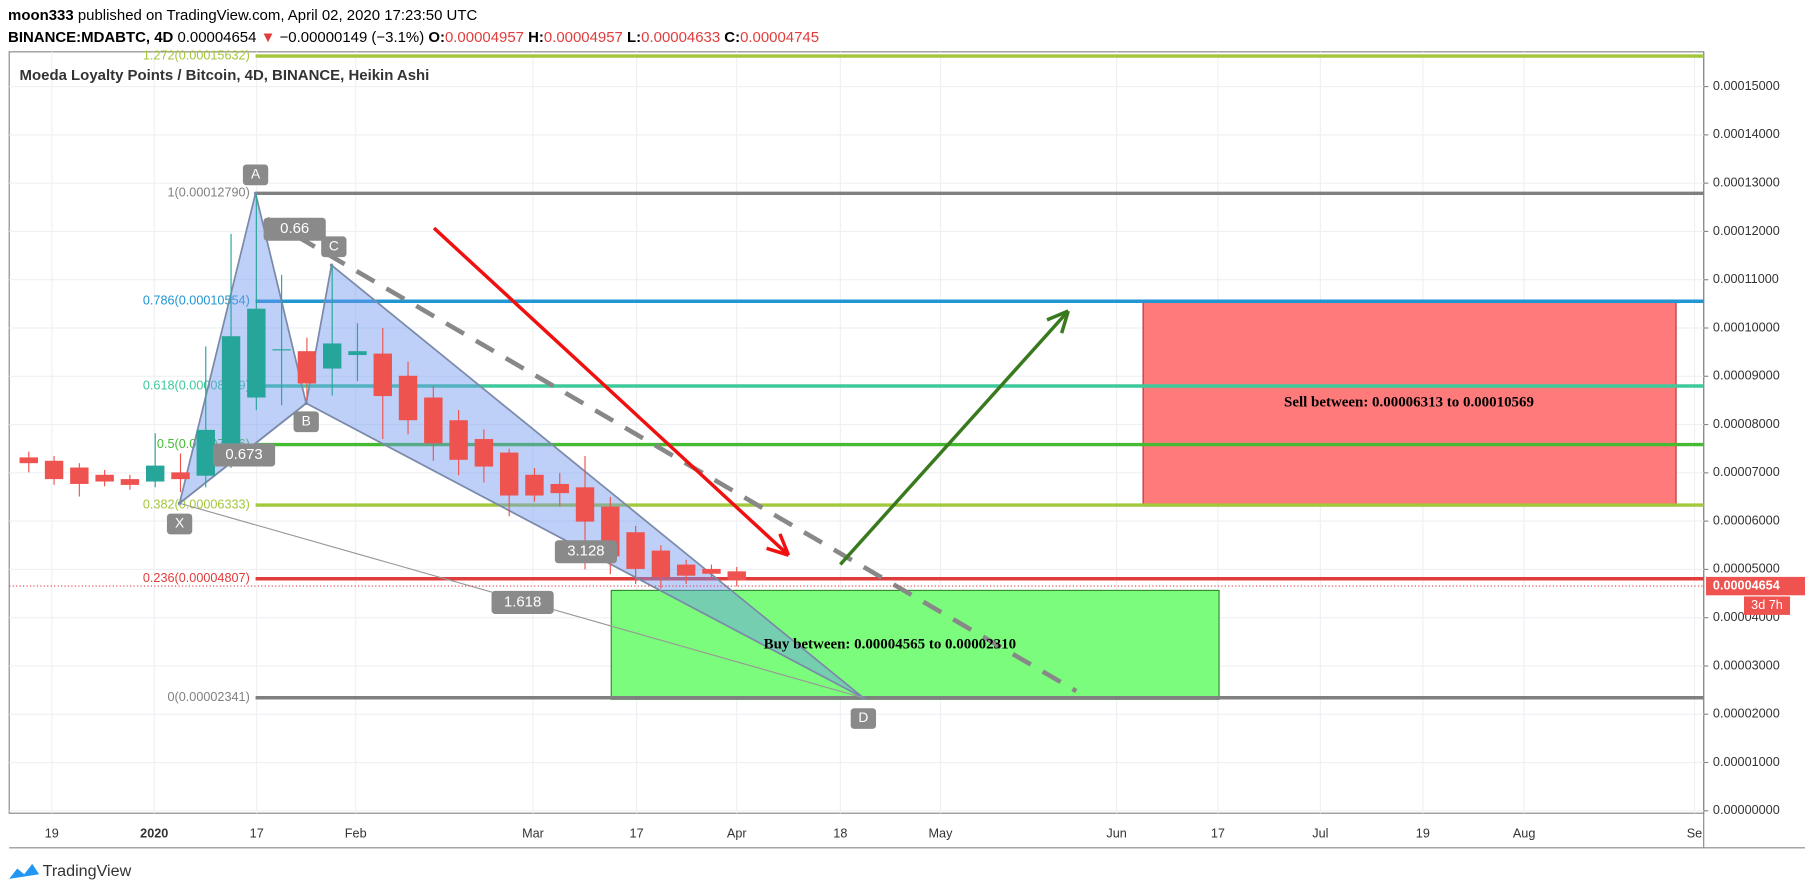  What do you see at coordinates (87, 871) in the screenshot?
I see `footer-brand: TradingView` at bounding box center [87, 871].